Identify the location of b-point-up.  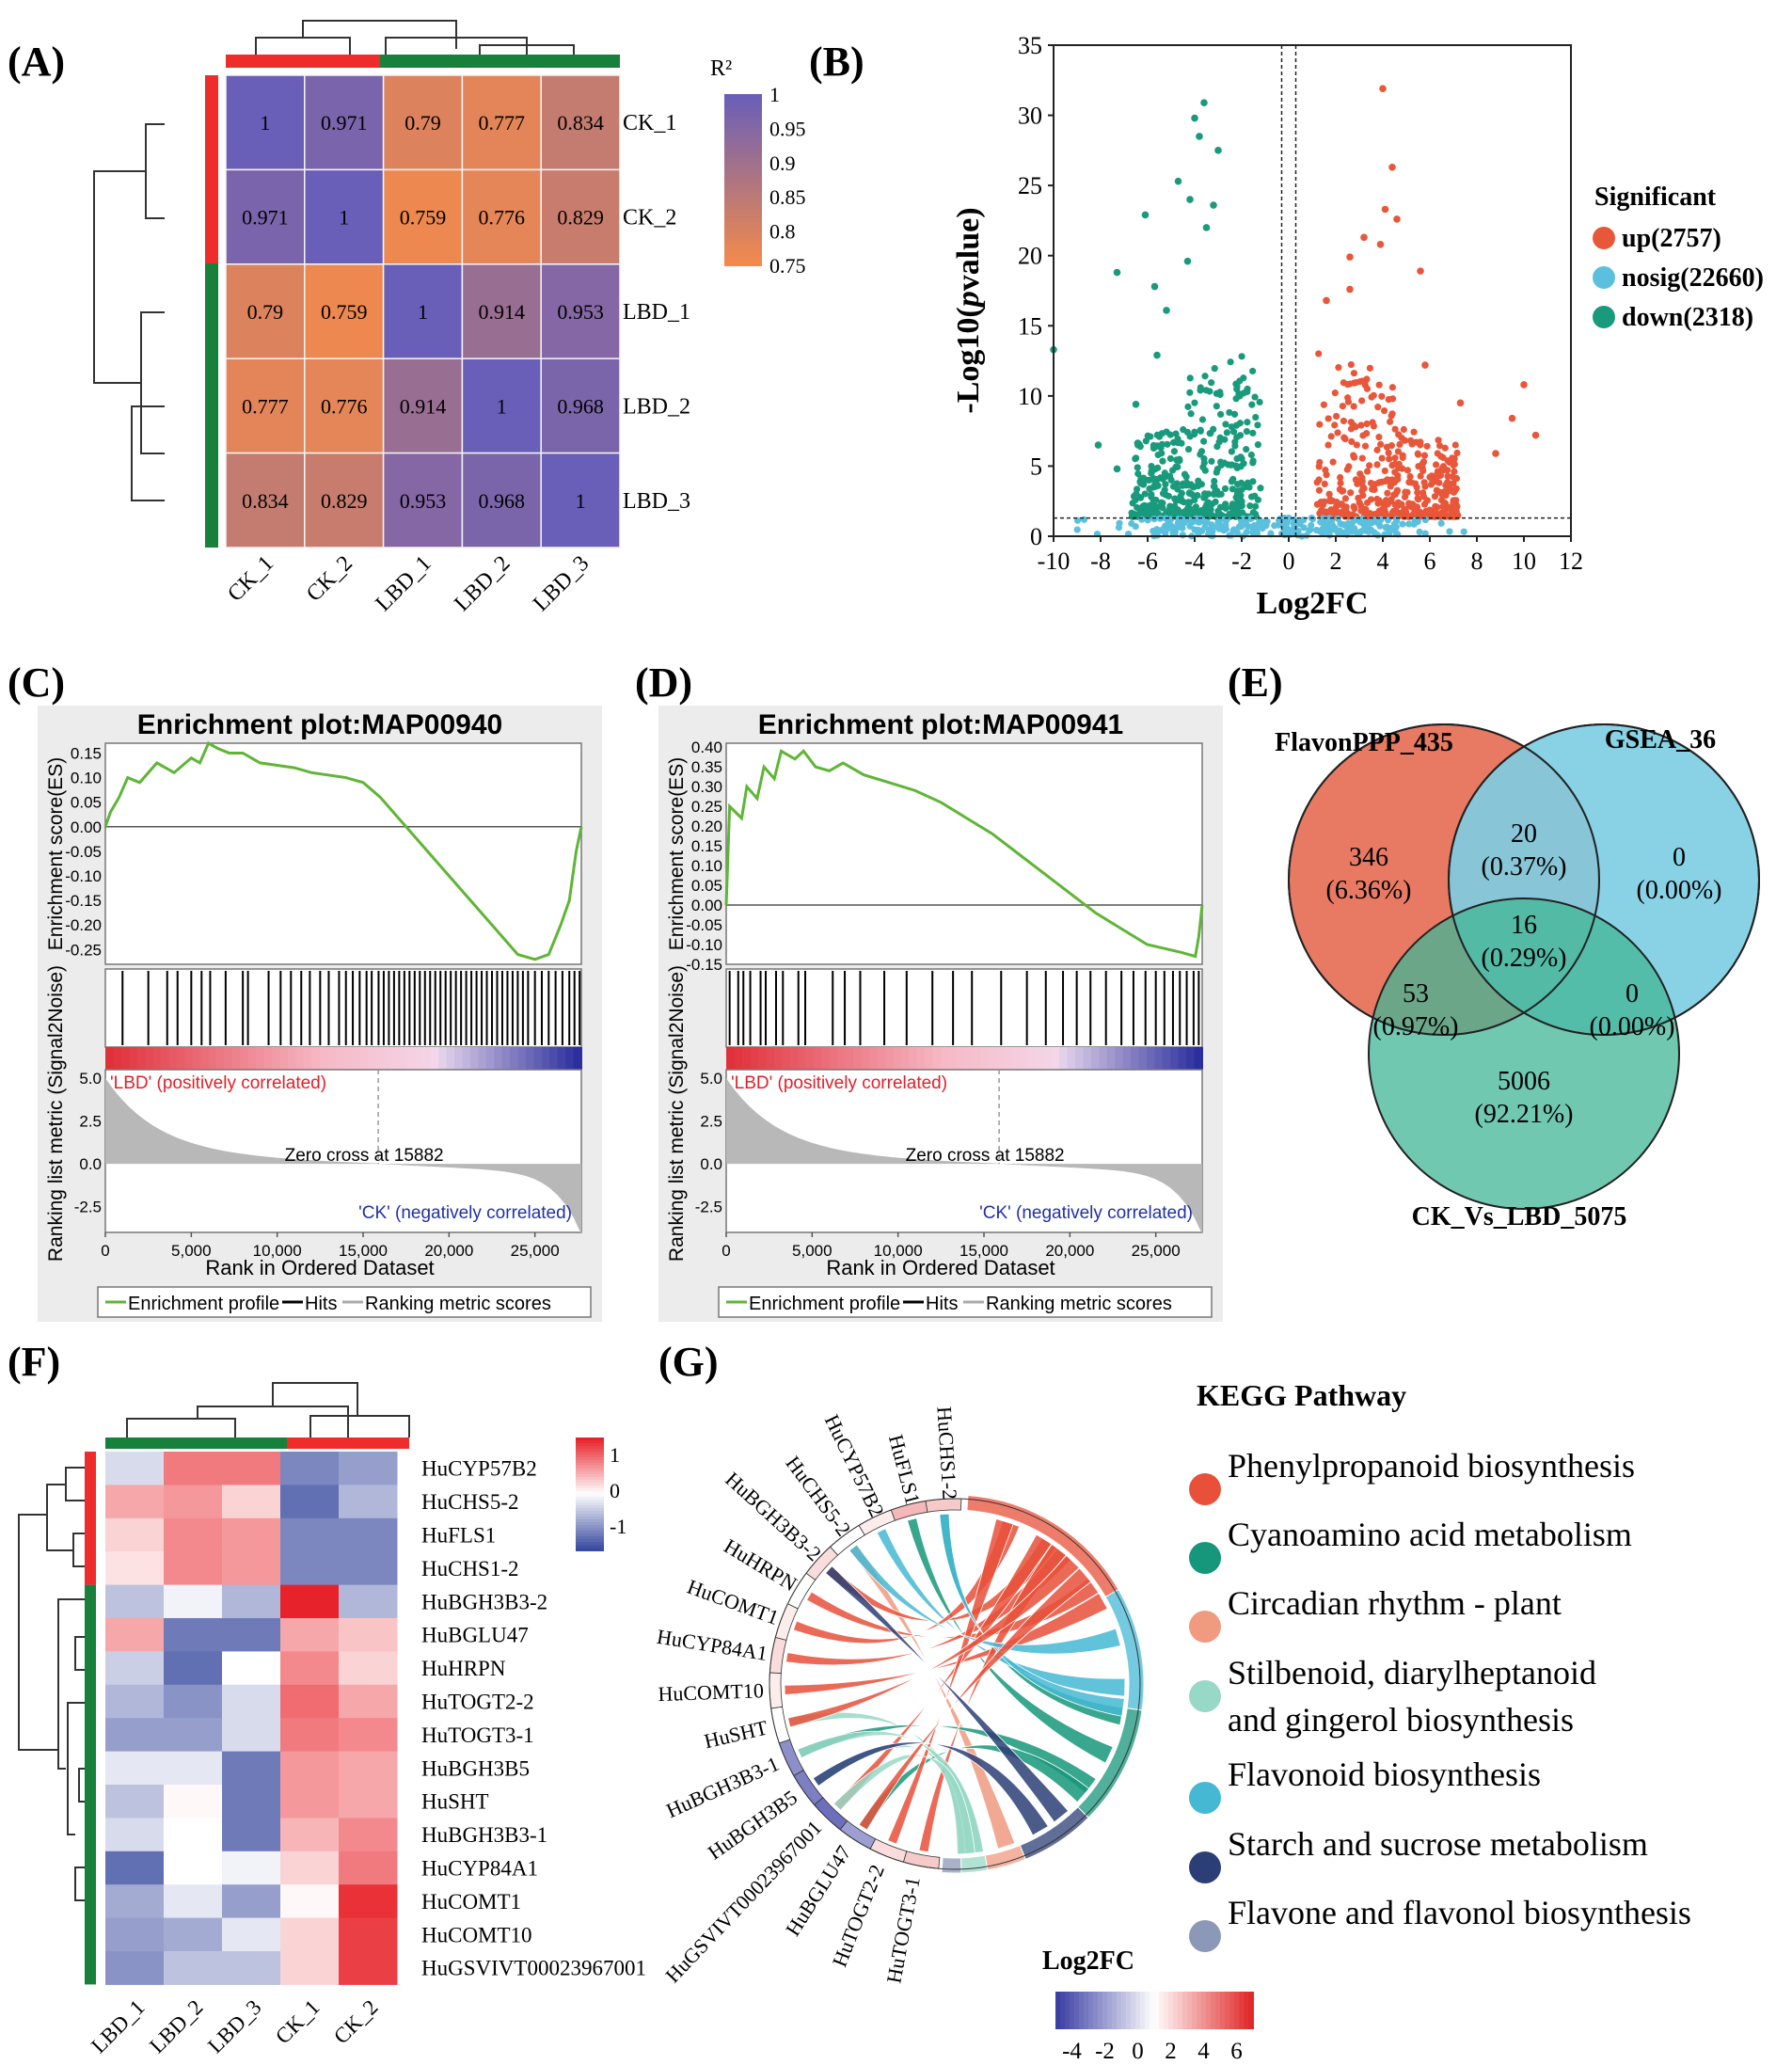
(1350, 289).